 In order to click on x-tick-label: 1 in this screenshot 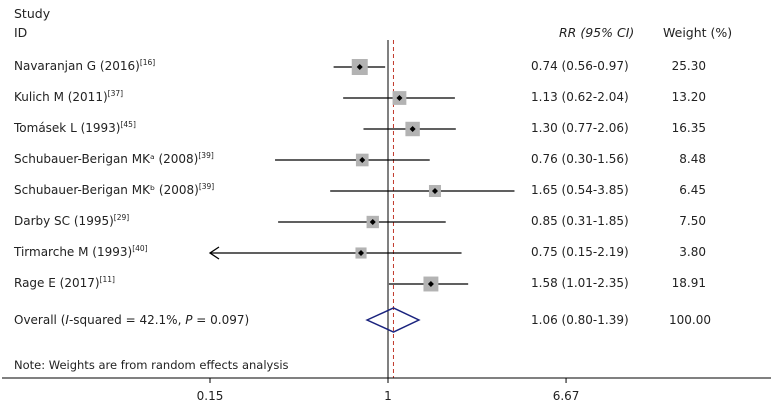, I will do `click(388, 396)`.